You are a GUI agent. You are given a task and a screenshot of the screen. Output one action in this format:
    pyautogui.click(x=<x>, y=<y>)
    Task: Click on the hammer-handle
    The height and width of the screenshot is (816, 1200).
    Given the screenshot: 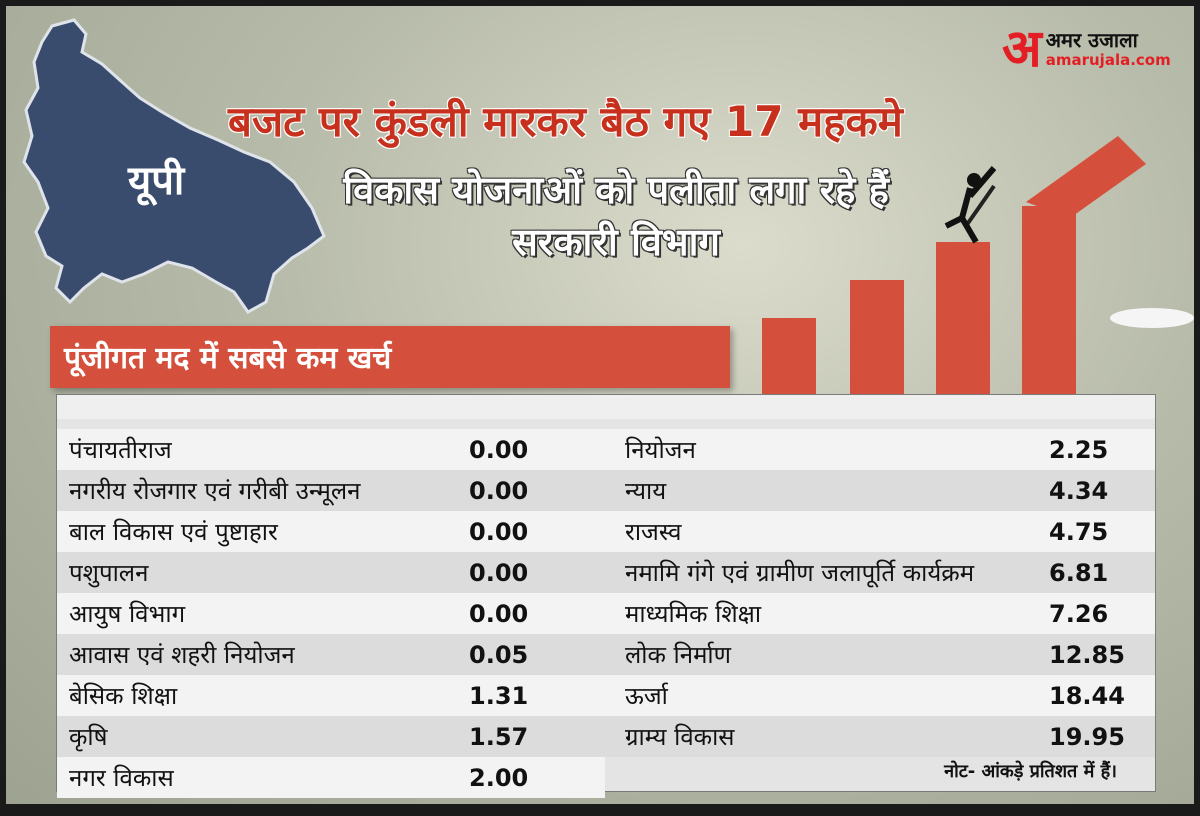 What is the action you would take?
    pyautogui.click(x=980, y=206)
    